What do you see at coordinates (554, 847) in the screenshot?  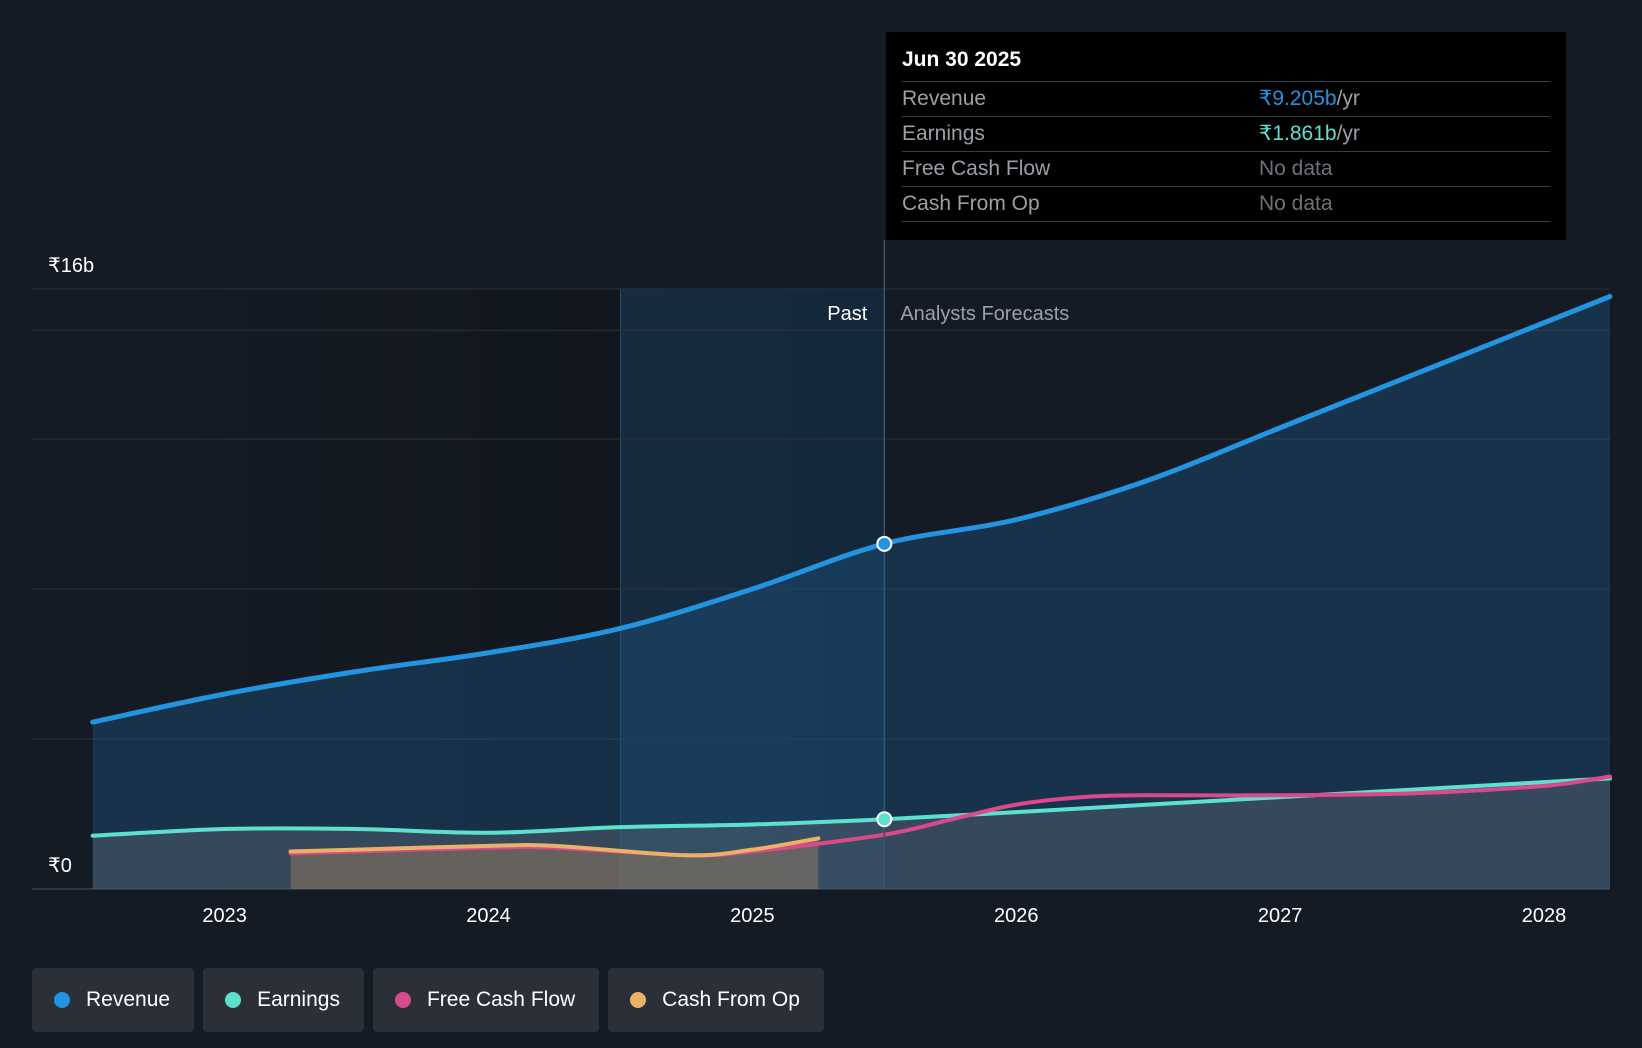 I see `cash-from-op-line` at bounding box center [554, 847].